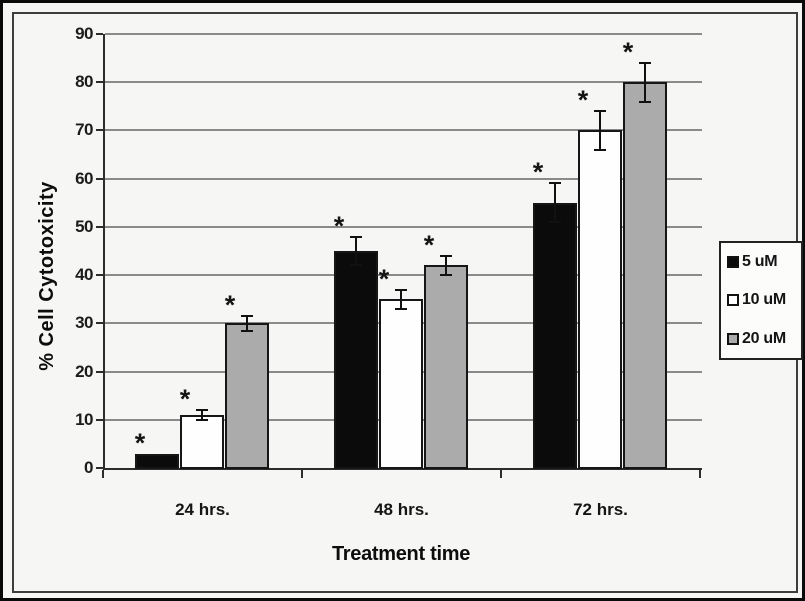  What do you see at coordinates (84, 371) in the screenshot?
I see `y-tick-label: 20` at bounding box center [84, 371].